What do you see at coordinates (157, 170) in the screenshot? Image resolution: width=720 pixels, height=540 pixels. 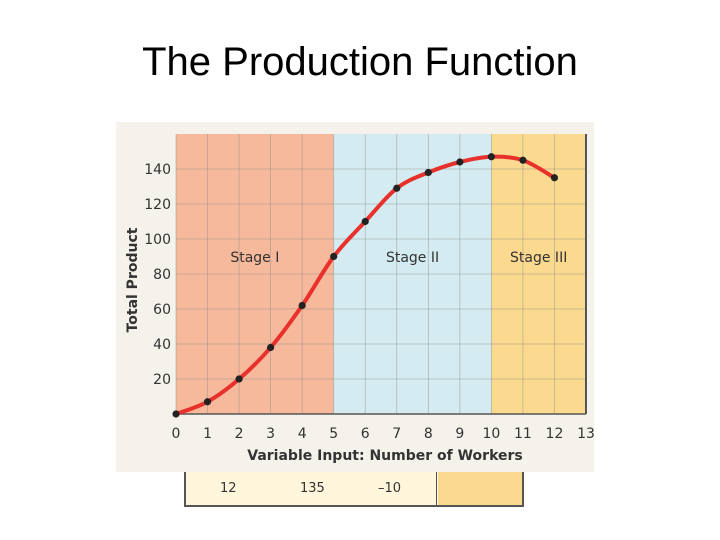 I see `y-tick-label: 140` at bounding box center [157, 170].